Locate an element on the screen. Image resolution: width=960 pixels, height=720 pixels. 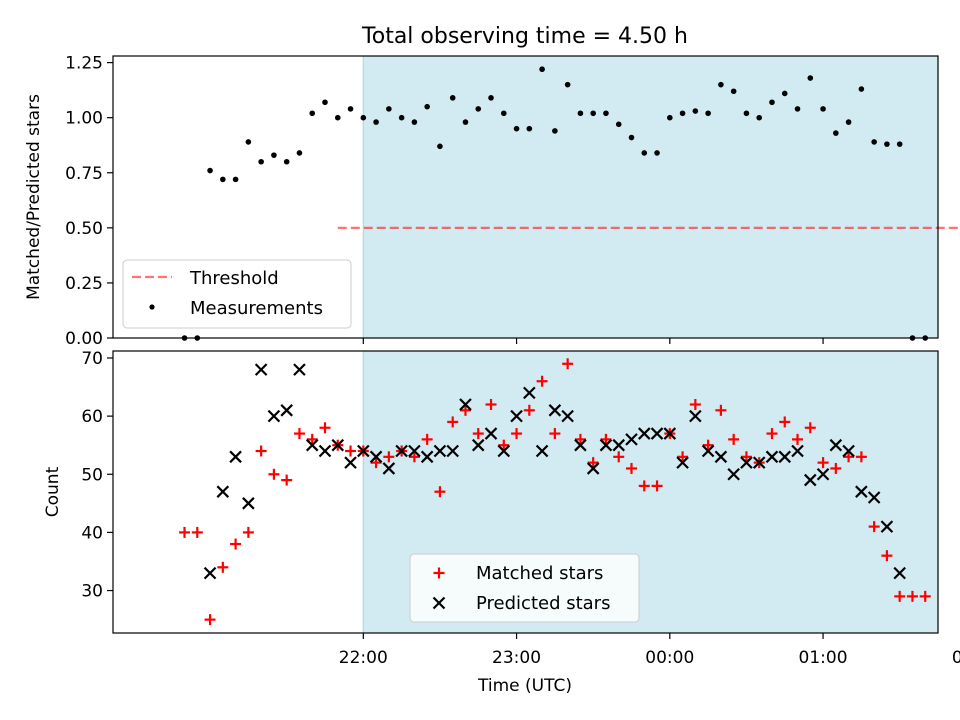
count-legend: Matched stars Predicted stars is located at coordinates (524, 588).